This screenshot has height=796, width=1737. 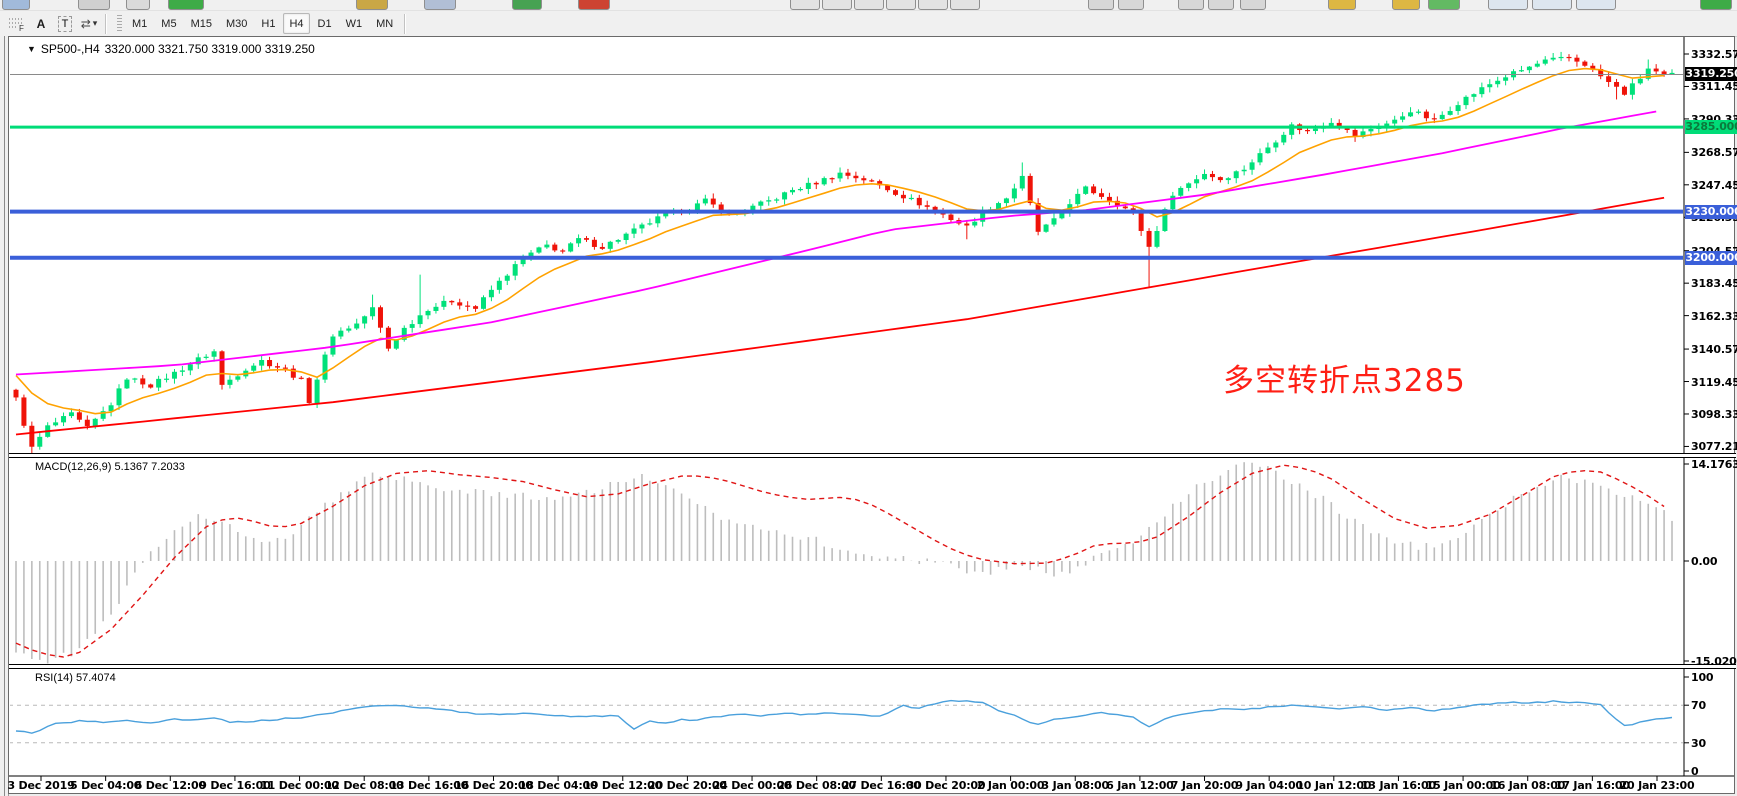 What do you see at coordinates (140, 23) in the screenshot?
I see `timeframe-button-M1: M1` at bounding box center [140, 23].